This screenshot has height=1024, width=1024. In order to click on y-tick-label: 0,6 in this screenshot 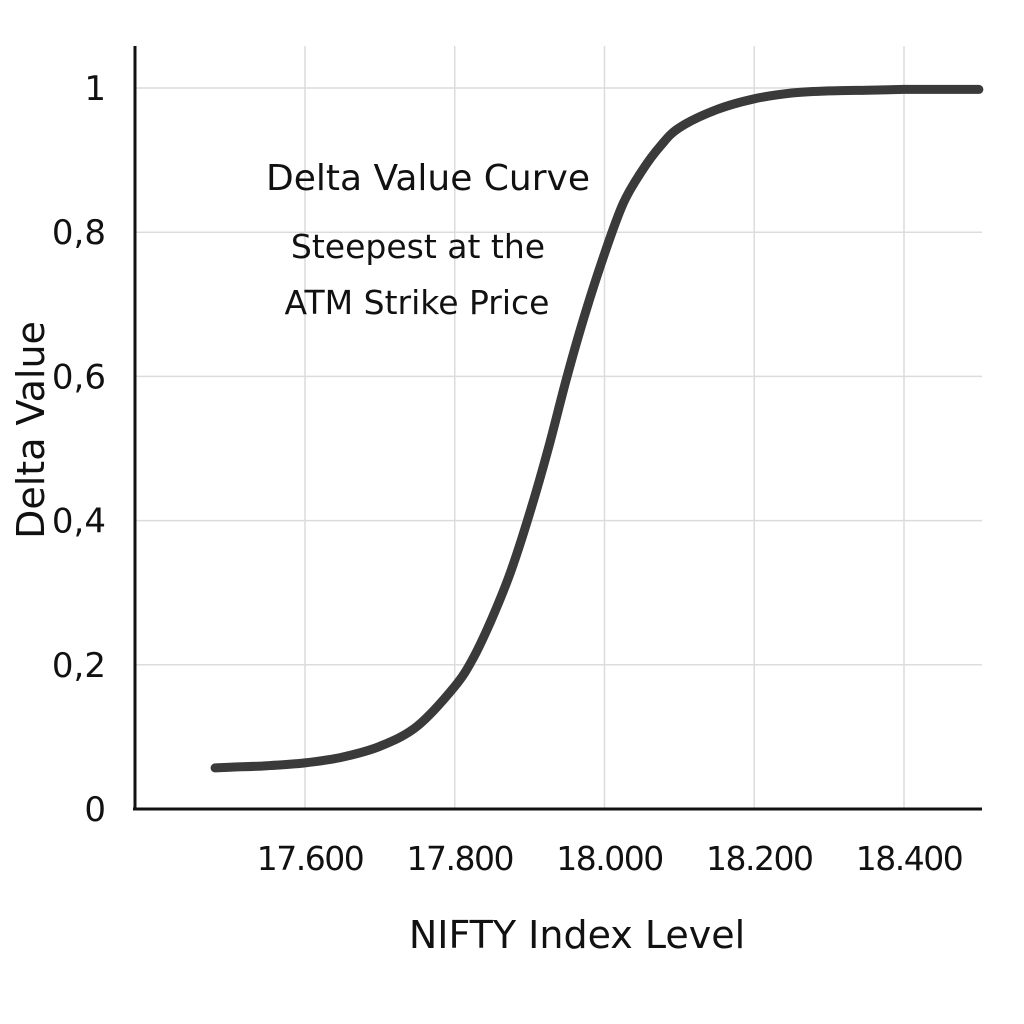, I will do `click(79, 377)`.